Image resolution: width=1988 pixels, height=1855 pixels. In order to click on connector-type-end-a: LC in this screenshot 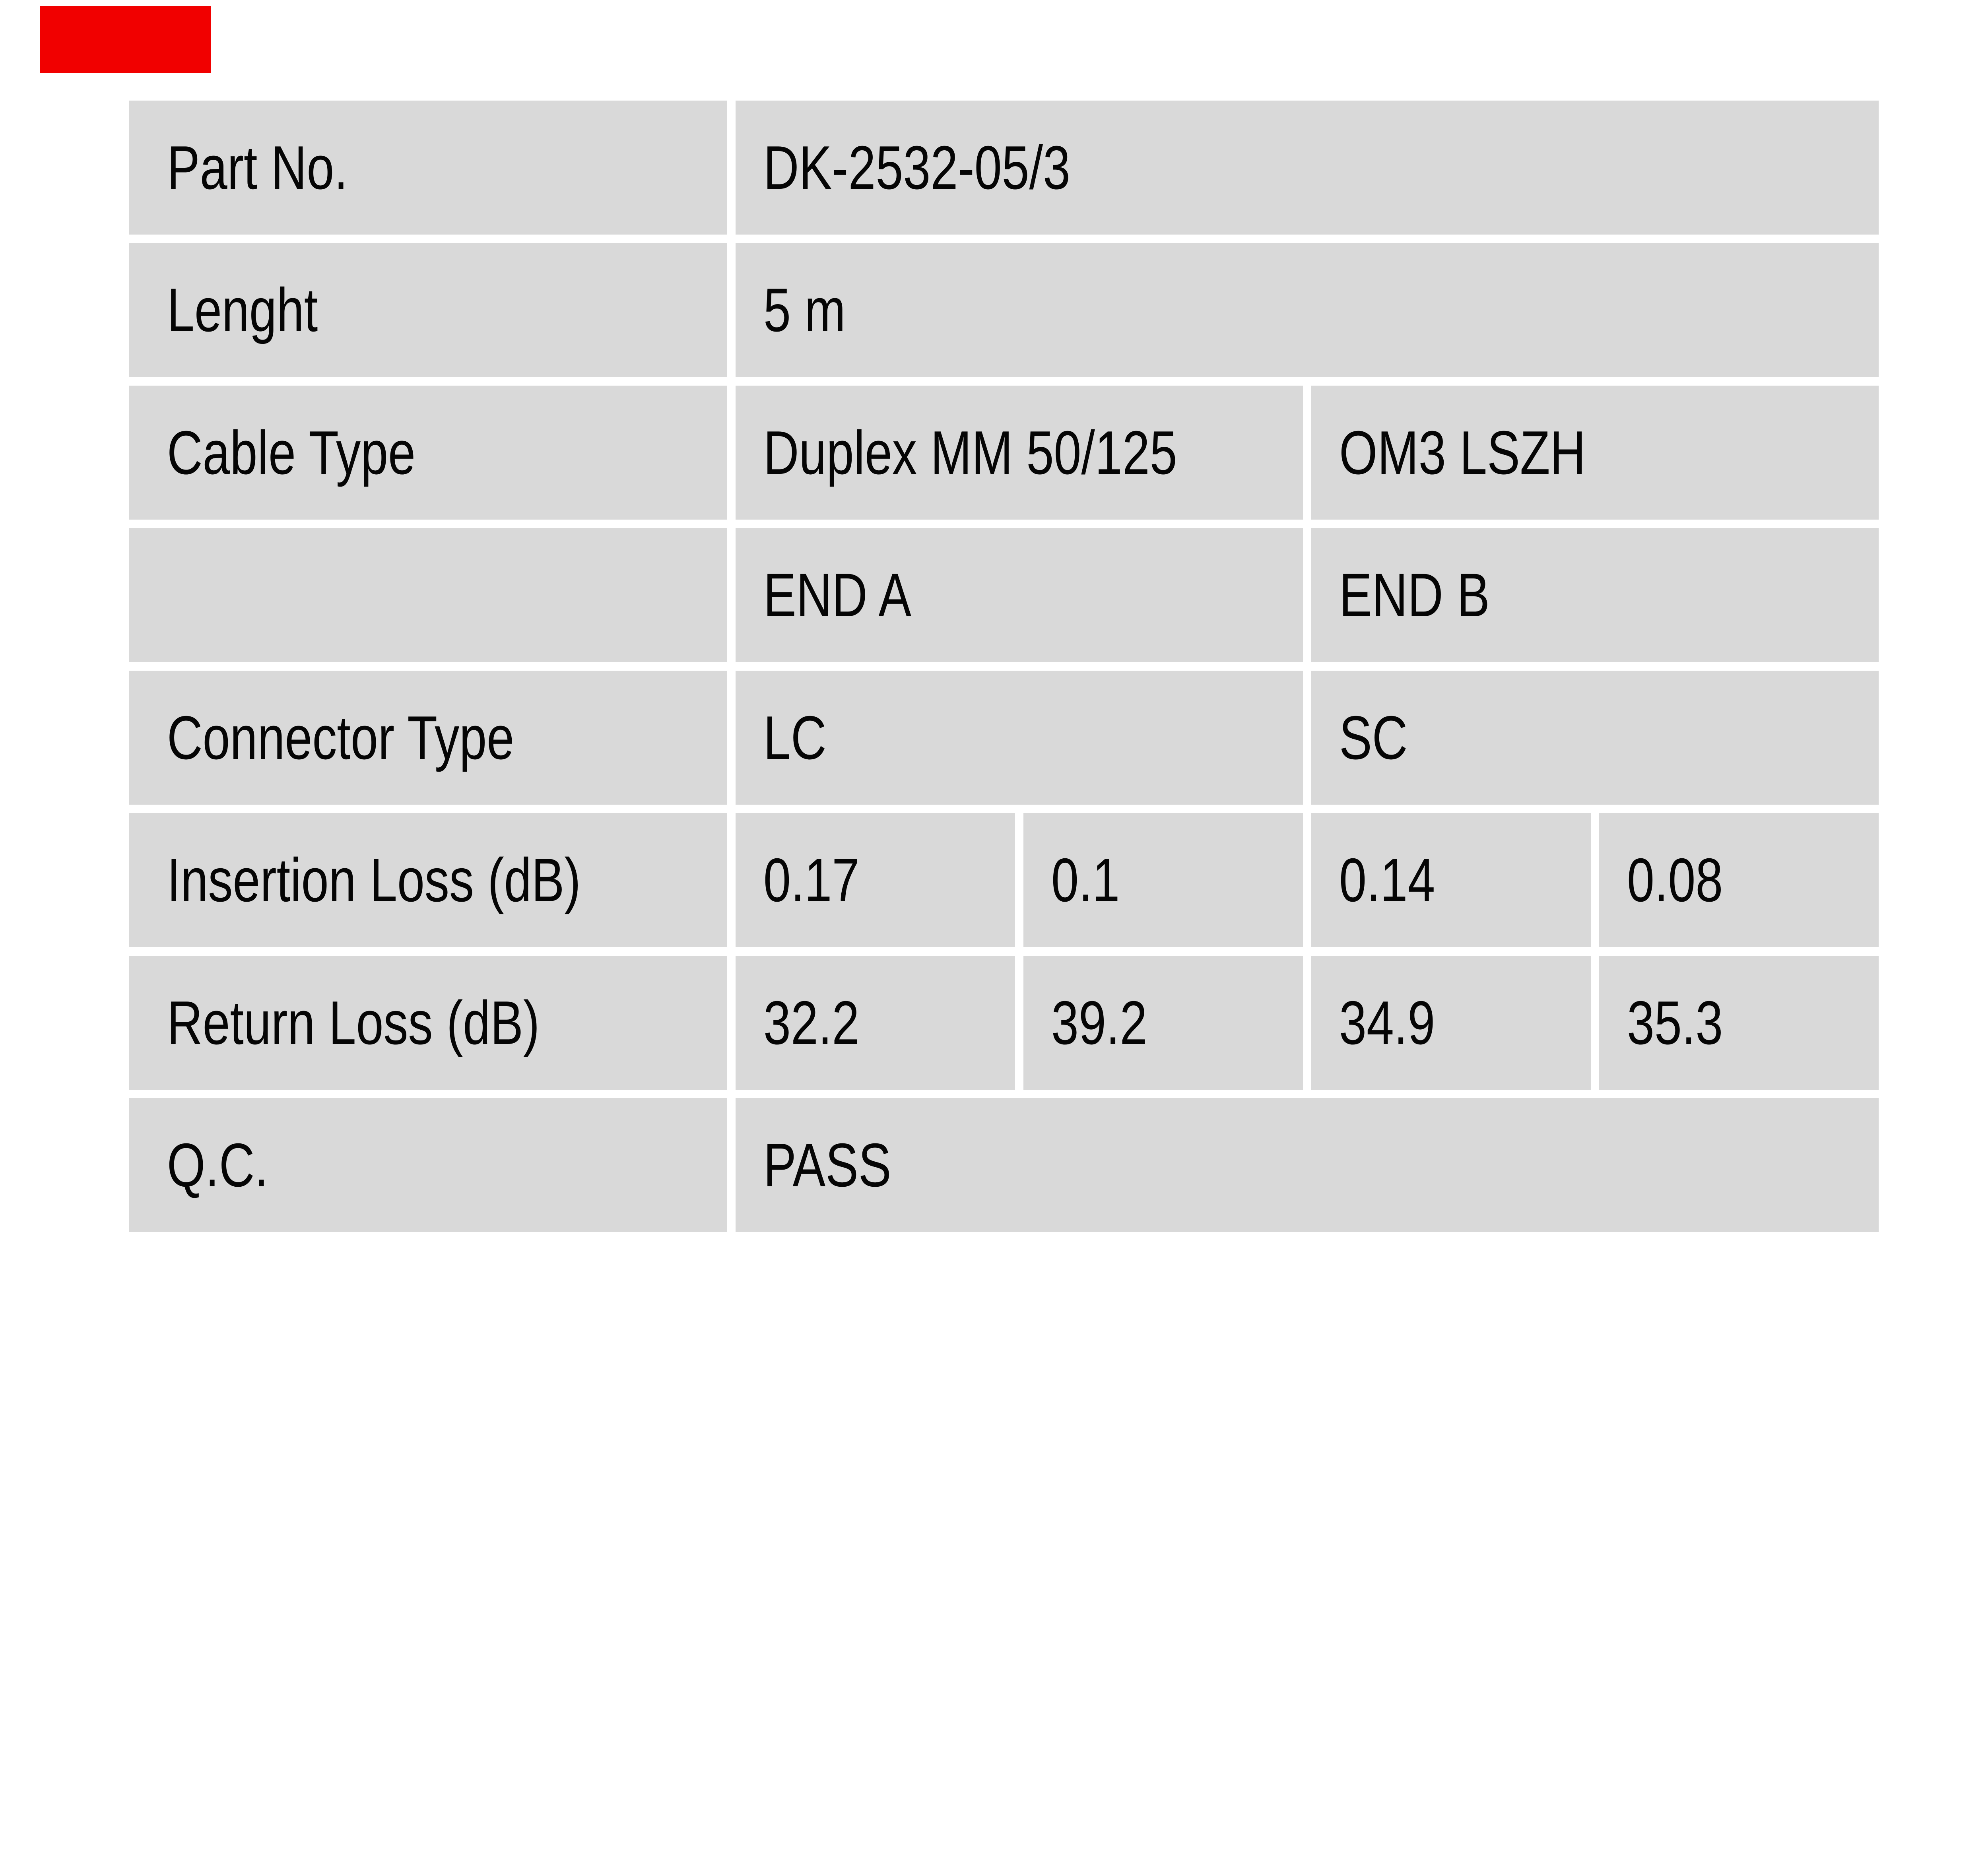, I will do `click(1019, 737)`.